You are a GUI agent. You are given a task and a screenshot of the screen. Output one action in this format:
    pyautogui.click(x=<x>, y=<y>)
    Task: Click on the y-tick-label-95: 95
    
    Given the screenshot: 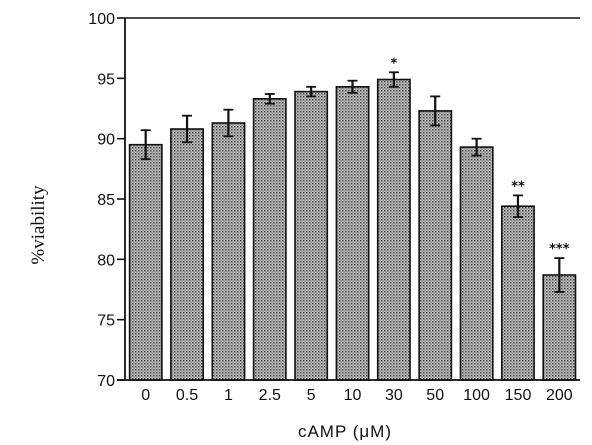 What is the action you would take?
    pyautogui.click(x=106, y=79)
    